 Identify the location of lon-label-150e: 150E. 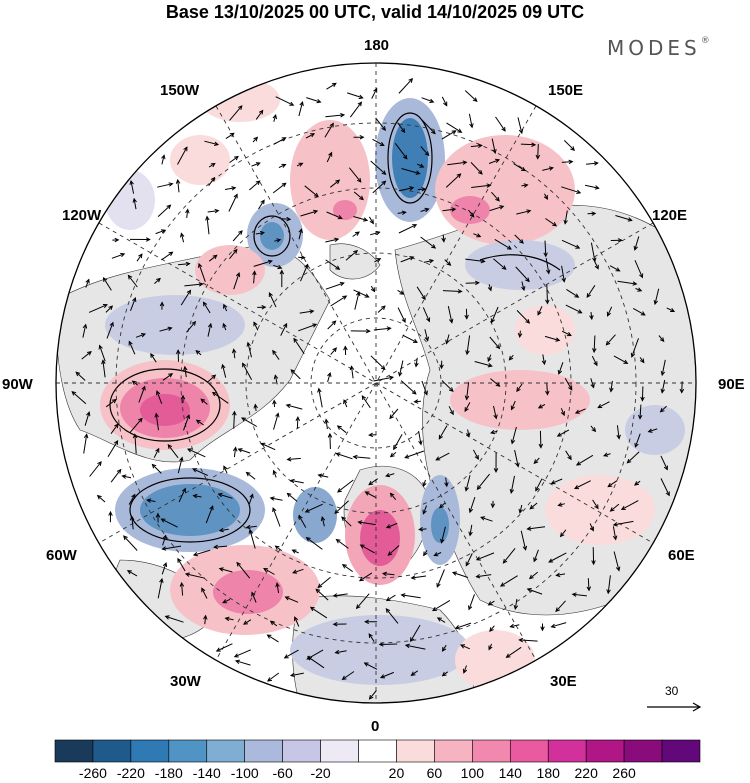
(566, 90).